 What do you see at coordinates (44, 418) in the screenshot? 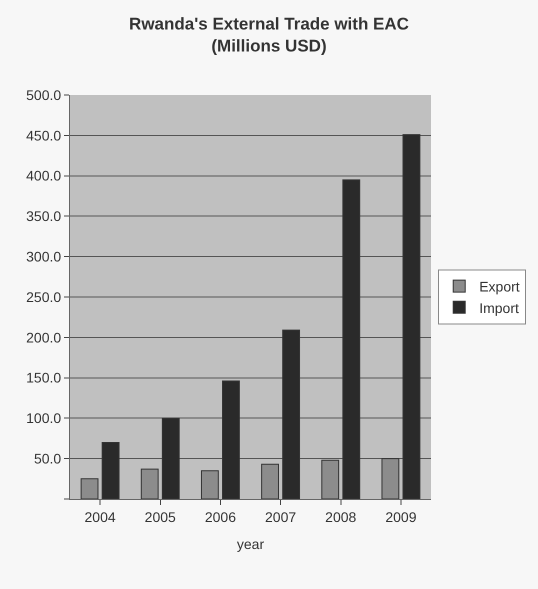
I see `y-tick-label: 100.0` at bounding box center [44, 418].